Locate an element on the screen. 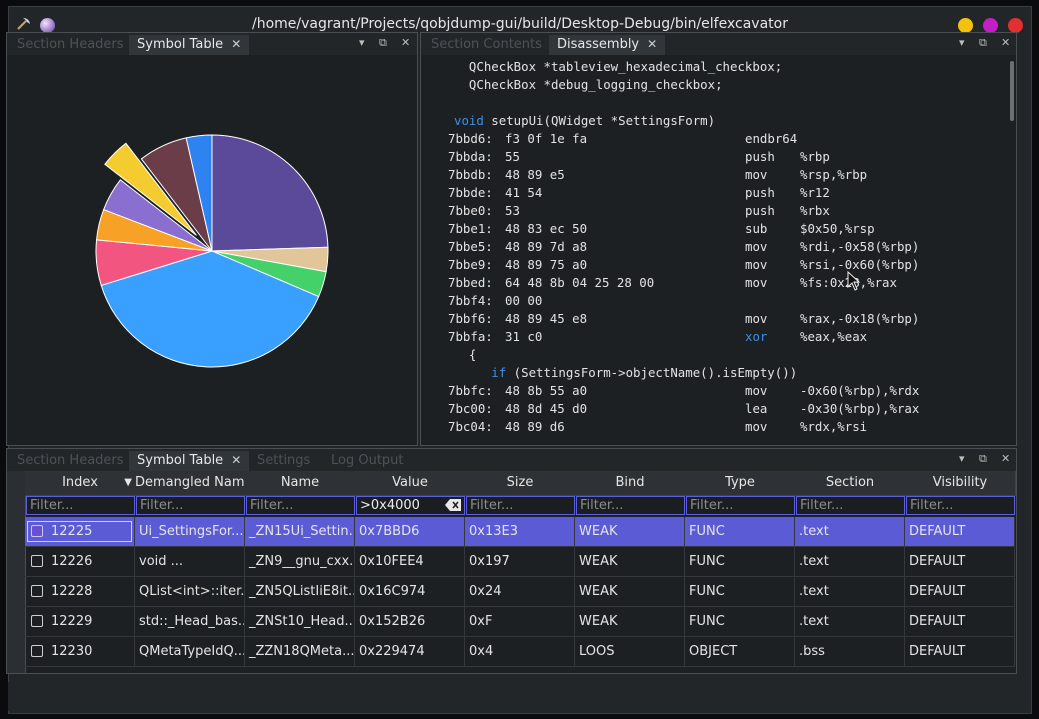 The image size is (1039, 719). table-cell-size: 0x24 is located at coordinates (520, 592).